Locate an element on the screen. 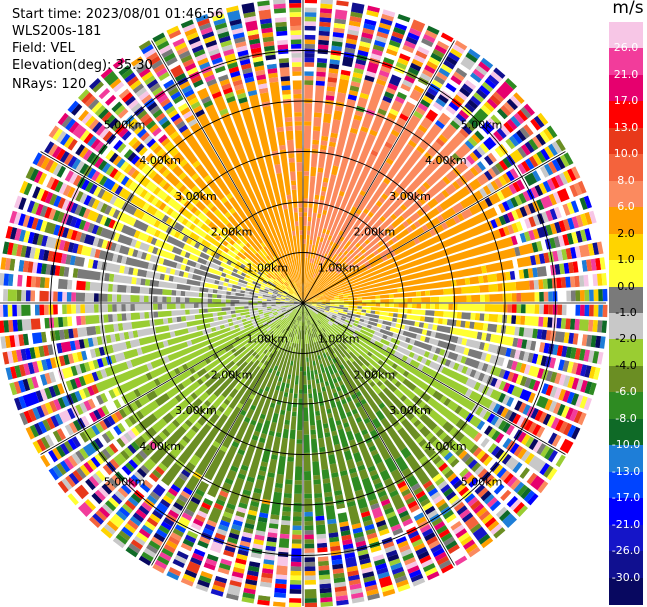 The image size is (647, 607). colorbar-tick-label: -26.0 is located at coordinates (626, 551).